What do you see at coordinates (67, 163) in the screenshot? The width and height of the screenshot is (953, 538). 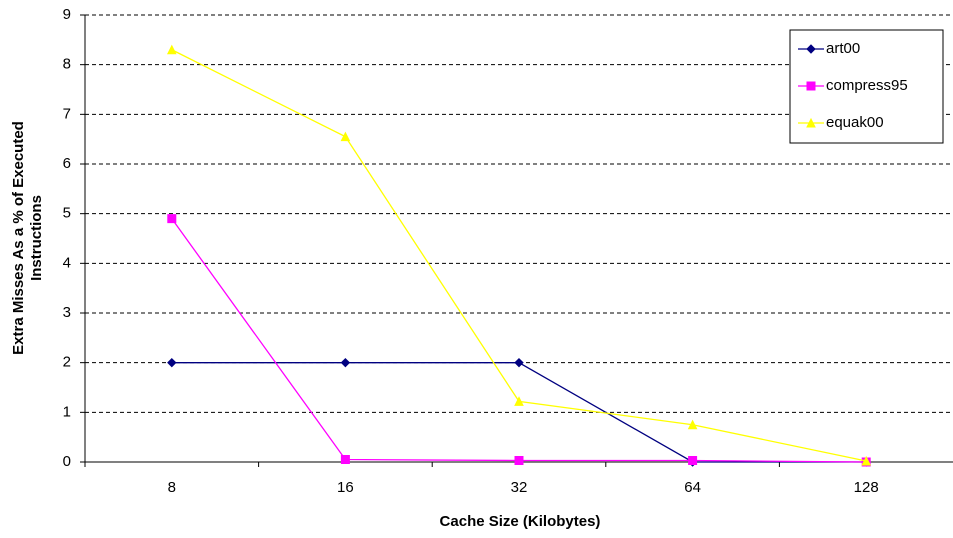 I see `y-tick-label: 6` at bounding box center [67, 163].